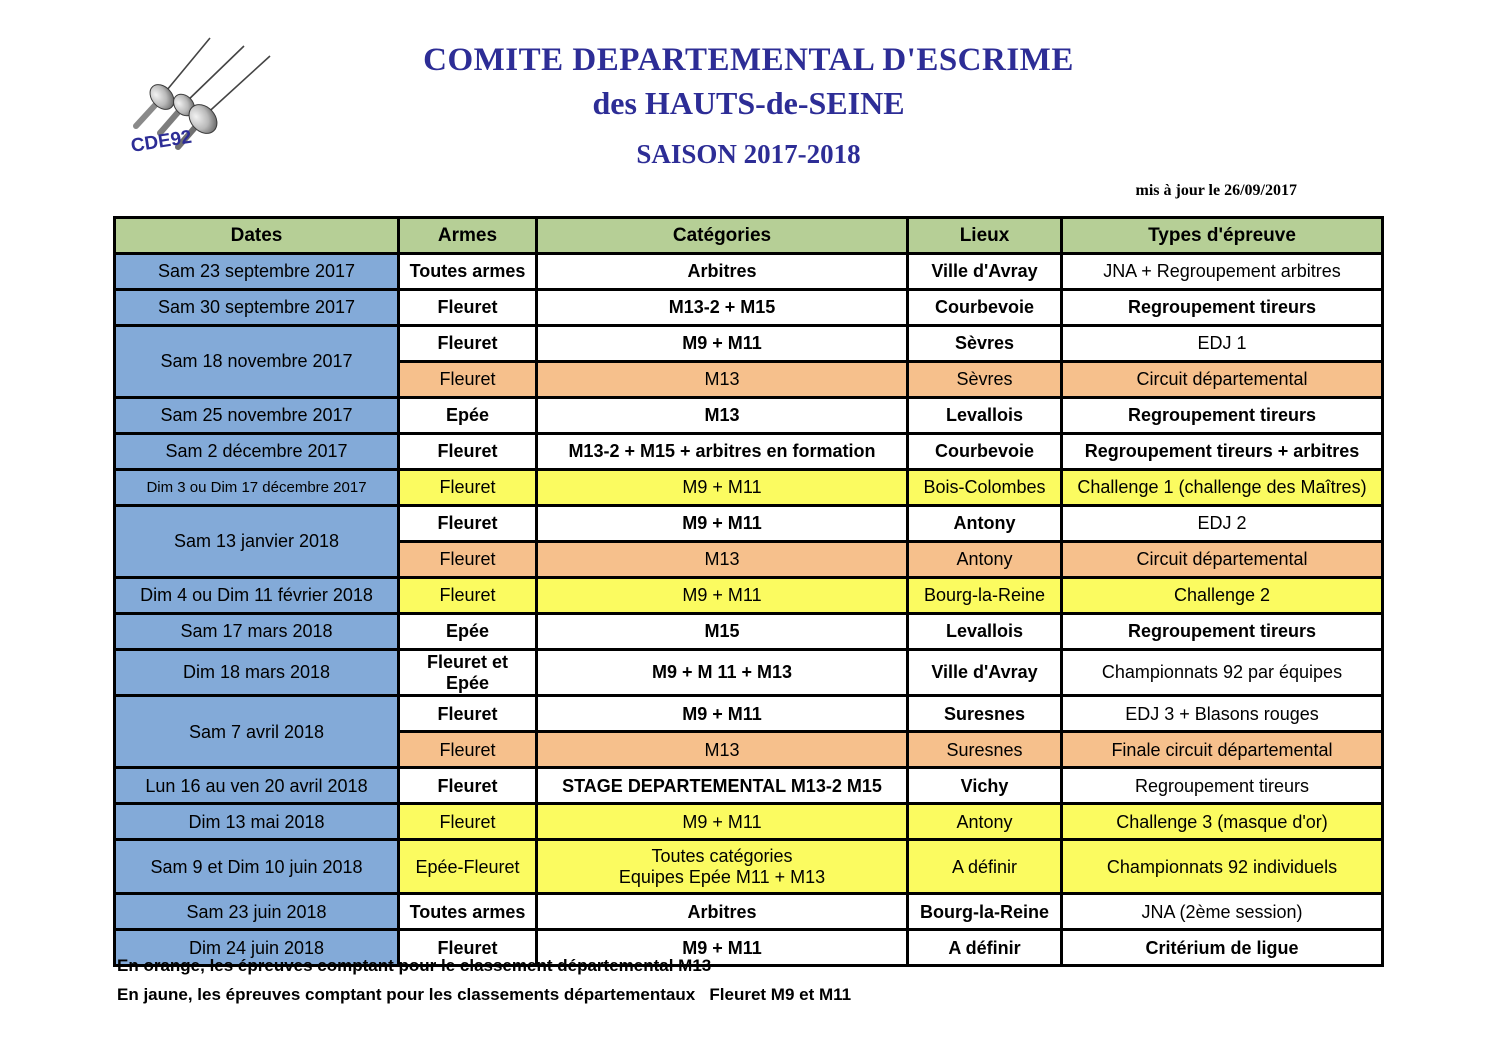 The height and width of the screenshot is (1058, 1497). What do you see at coordinates (984, 786) in the screenshot?
I see `lieu-cell: Vichy` at bounding box center [984, 786].